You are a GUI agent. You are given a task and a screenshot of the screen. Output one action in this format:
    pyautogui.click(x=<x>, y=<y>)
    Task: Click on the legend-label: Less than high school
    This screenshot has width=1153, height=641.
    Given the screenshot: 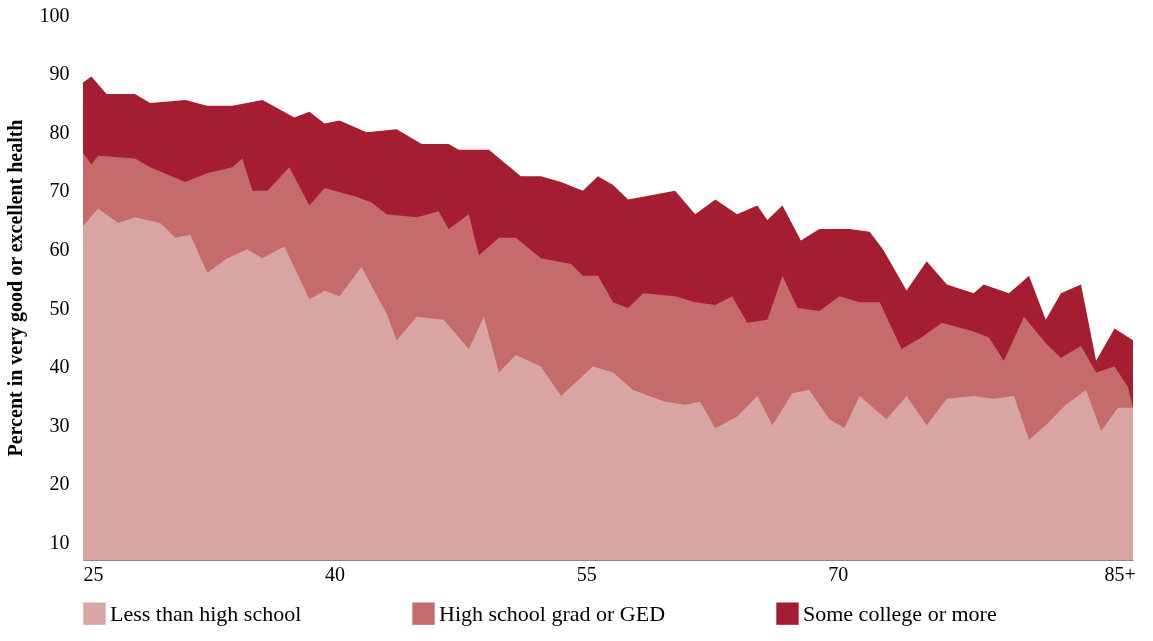 What is the action you would take?
    pyautogui.click(x=206, y=613)
    